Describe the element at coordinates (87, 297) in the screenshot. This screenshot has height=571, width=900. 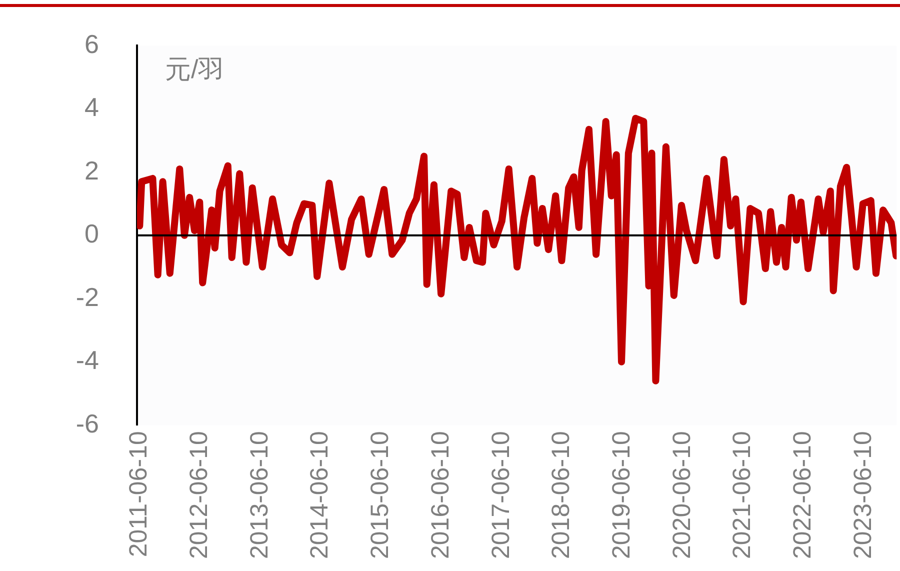
I see `y-tick-label: -2` at that location.